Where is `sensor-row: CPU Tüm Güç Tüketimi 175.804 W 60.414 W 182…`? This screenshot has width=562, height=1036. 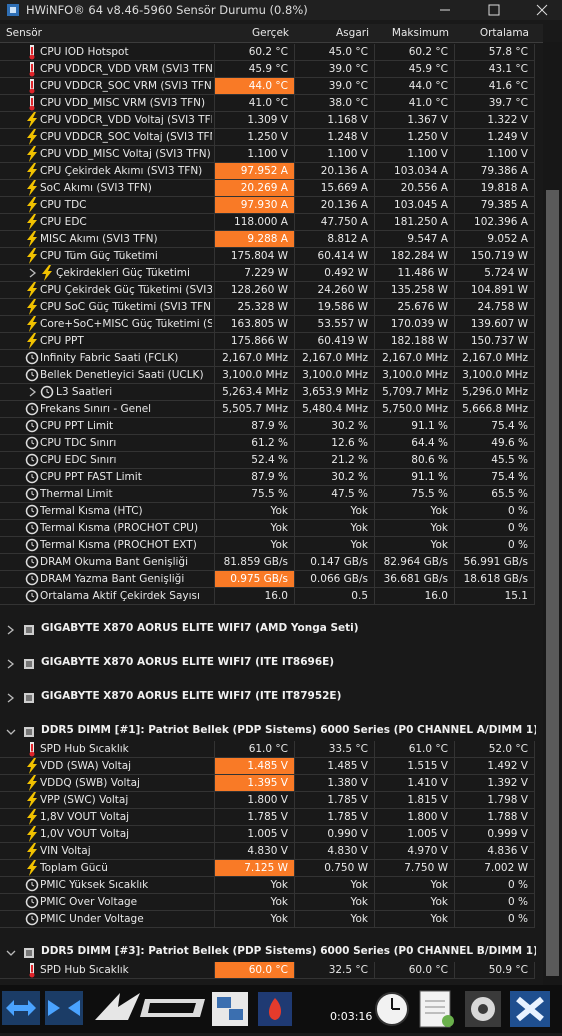 sensor-row: CPU Tüm Güç Tüketimi 175.804 W 60.414 W 182… is located at coordinates (267, 256).